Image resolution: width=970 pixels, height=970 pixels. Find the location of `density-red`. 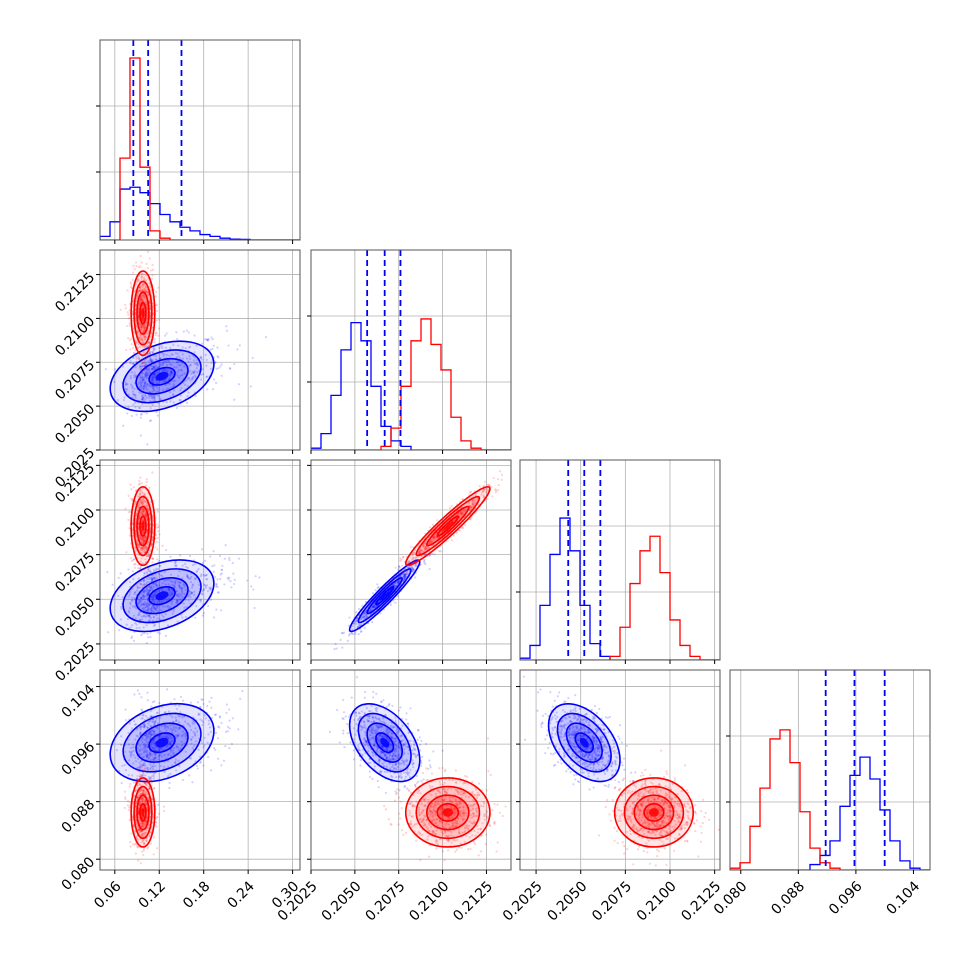

density-red is located at coordinates (447, 812).